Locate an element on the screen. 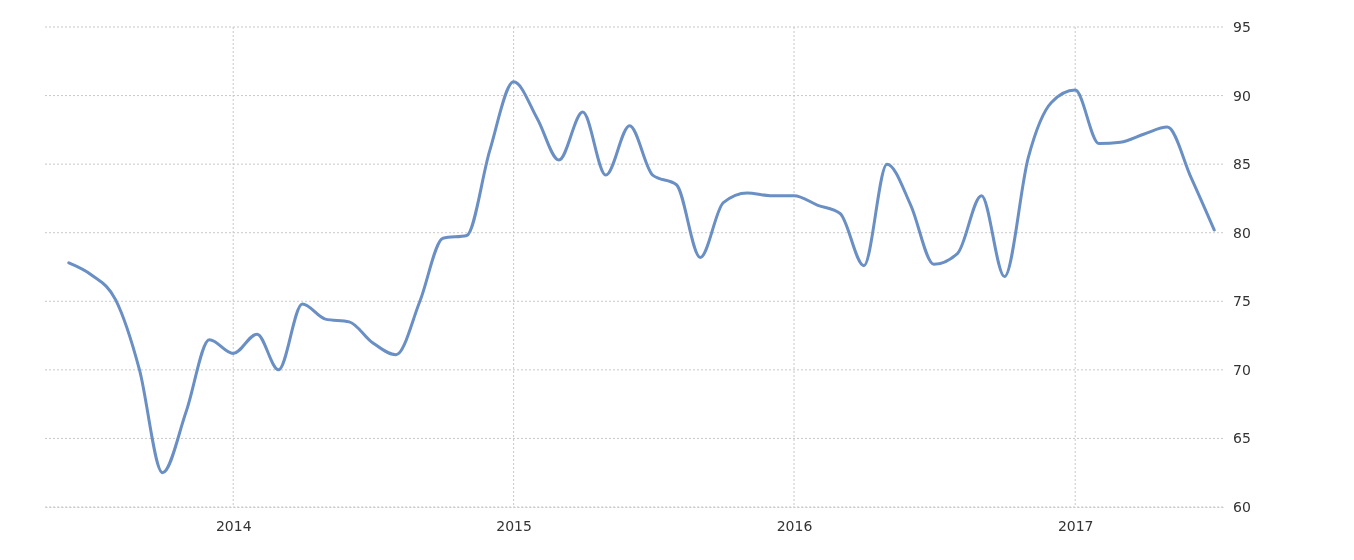 This screenshot has height=560, width=1354. x-tick-label: 2016 is located at coordinates (794, 525).